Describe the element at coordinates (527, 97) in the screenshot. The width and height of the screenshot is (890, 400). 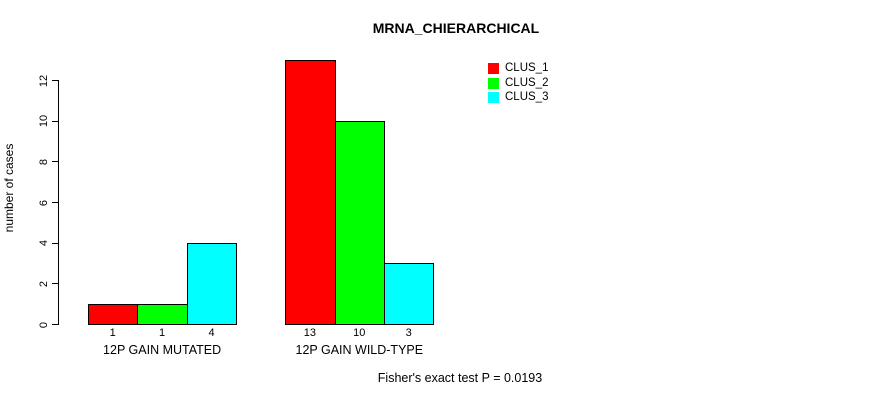
I see `legend-label: CLUS_3` at that location.